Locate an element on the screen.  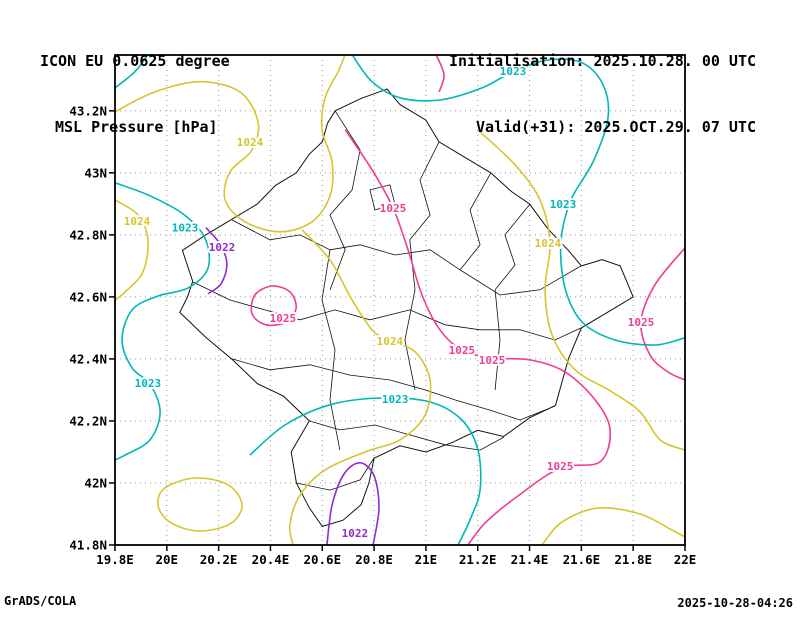
x-tick-label: 20.4E is located at coordinates (271, 559).